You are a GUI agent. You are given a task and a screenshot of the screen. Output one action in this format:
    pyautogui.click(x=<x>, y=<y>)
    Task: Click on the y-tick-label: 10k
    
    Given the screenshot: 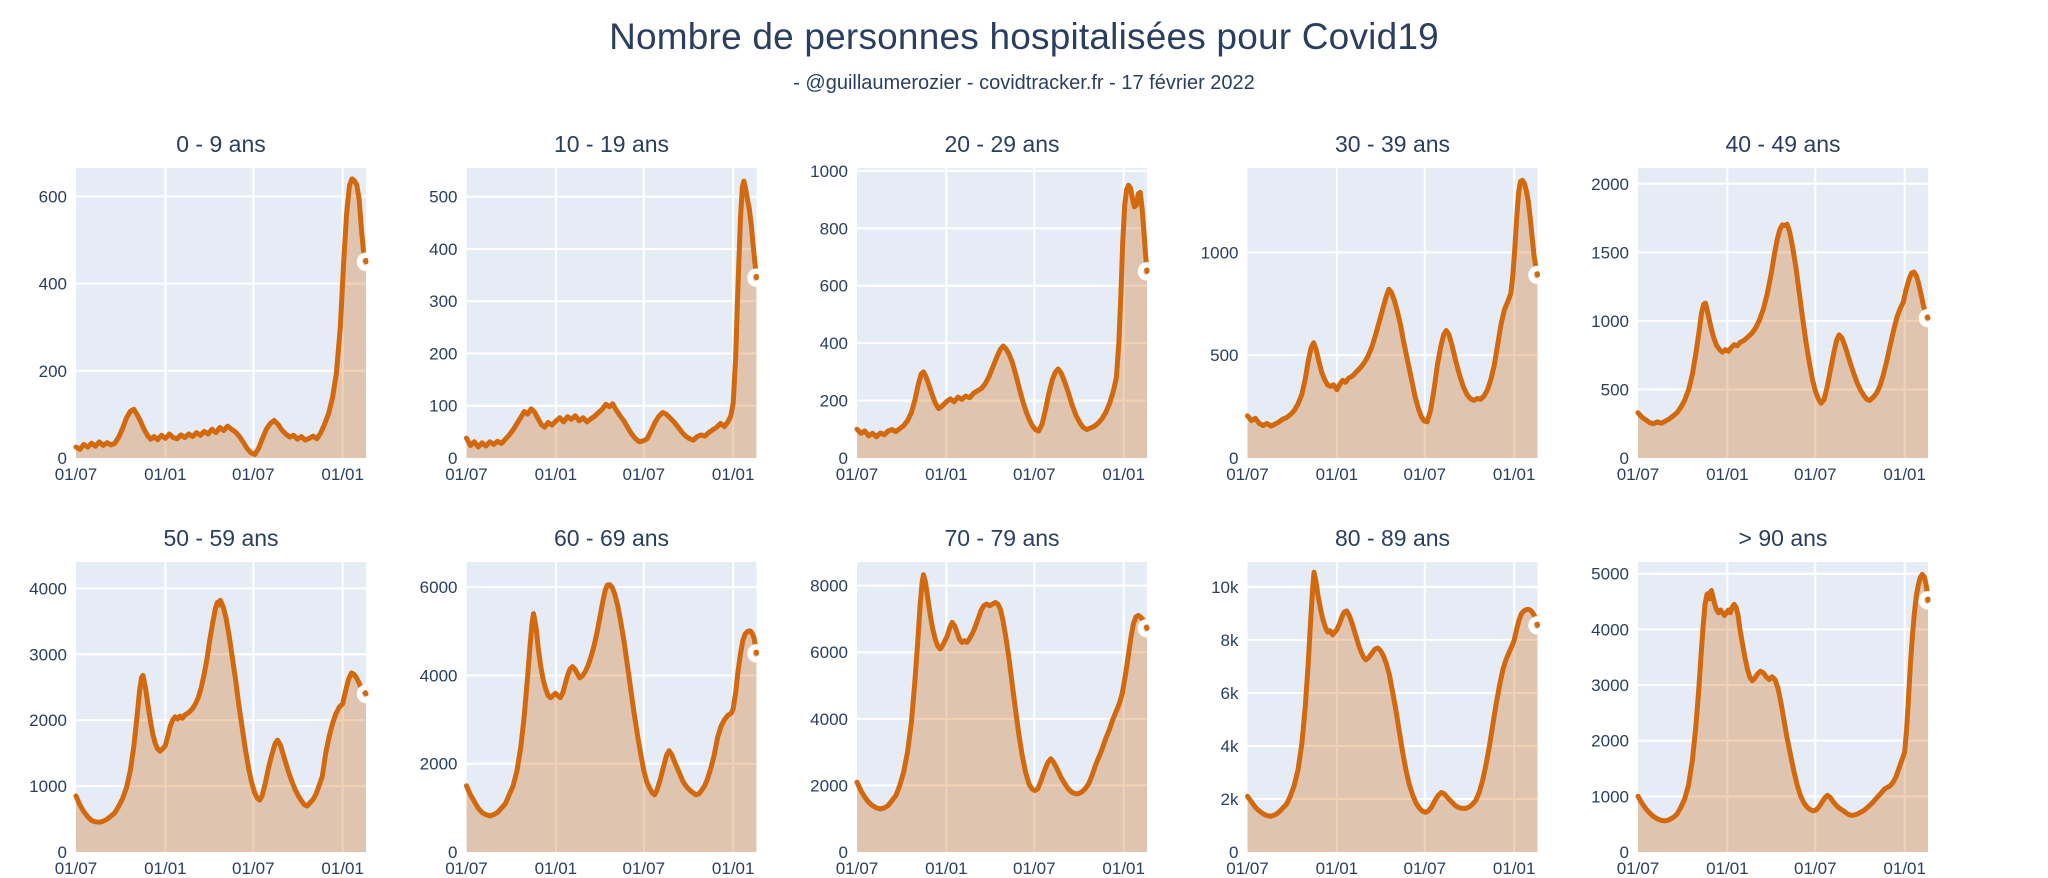 What is the action you would take?
    pyautogui.click(x=1225, y=587)
    